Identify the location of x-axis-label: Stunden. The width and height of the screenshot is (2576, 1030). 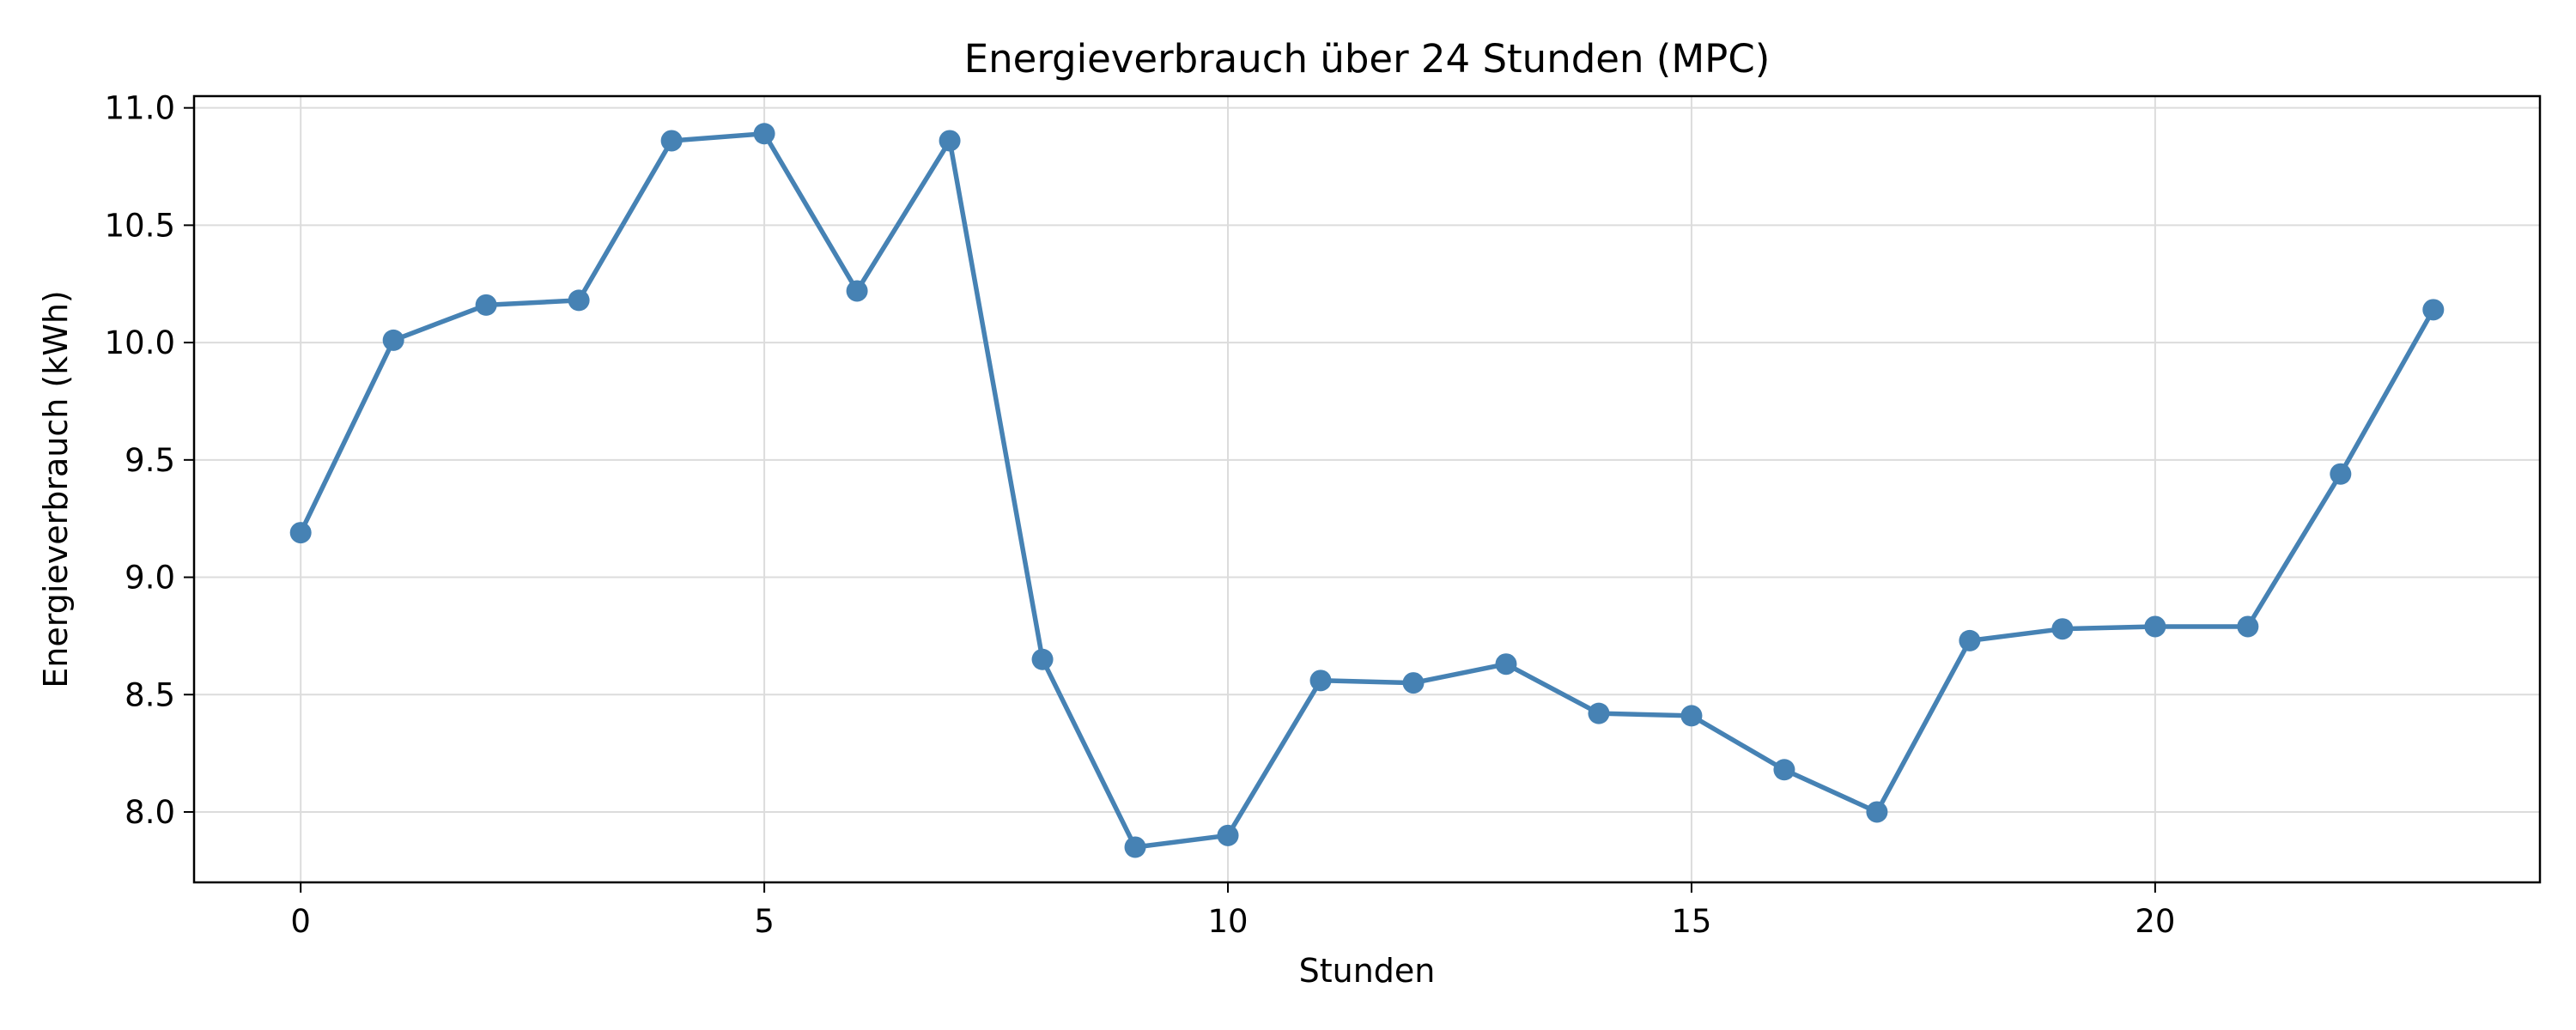
(1367, 971).